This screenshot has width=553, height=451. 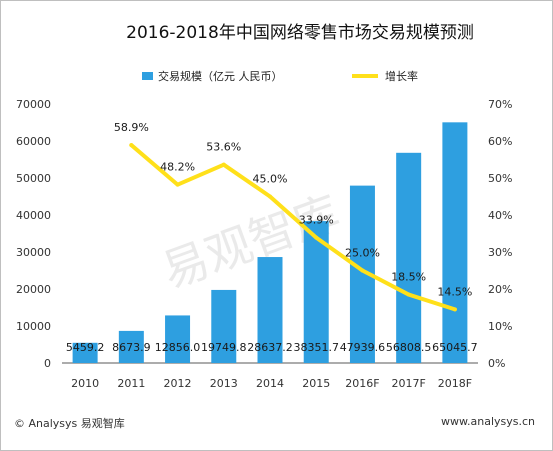 What do you see at coordinates (363, 347) in the screenshot?
I see `bar-value-label: 47939.6` at bounding box center [363, 347].